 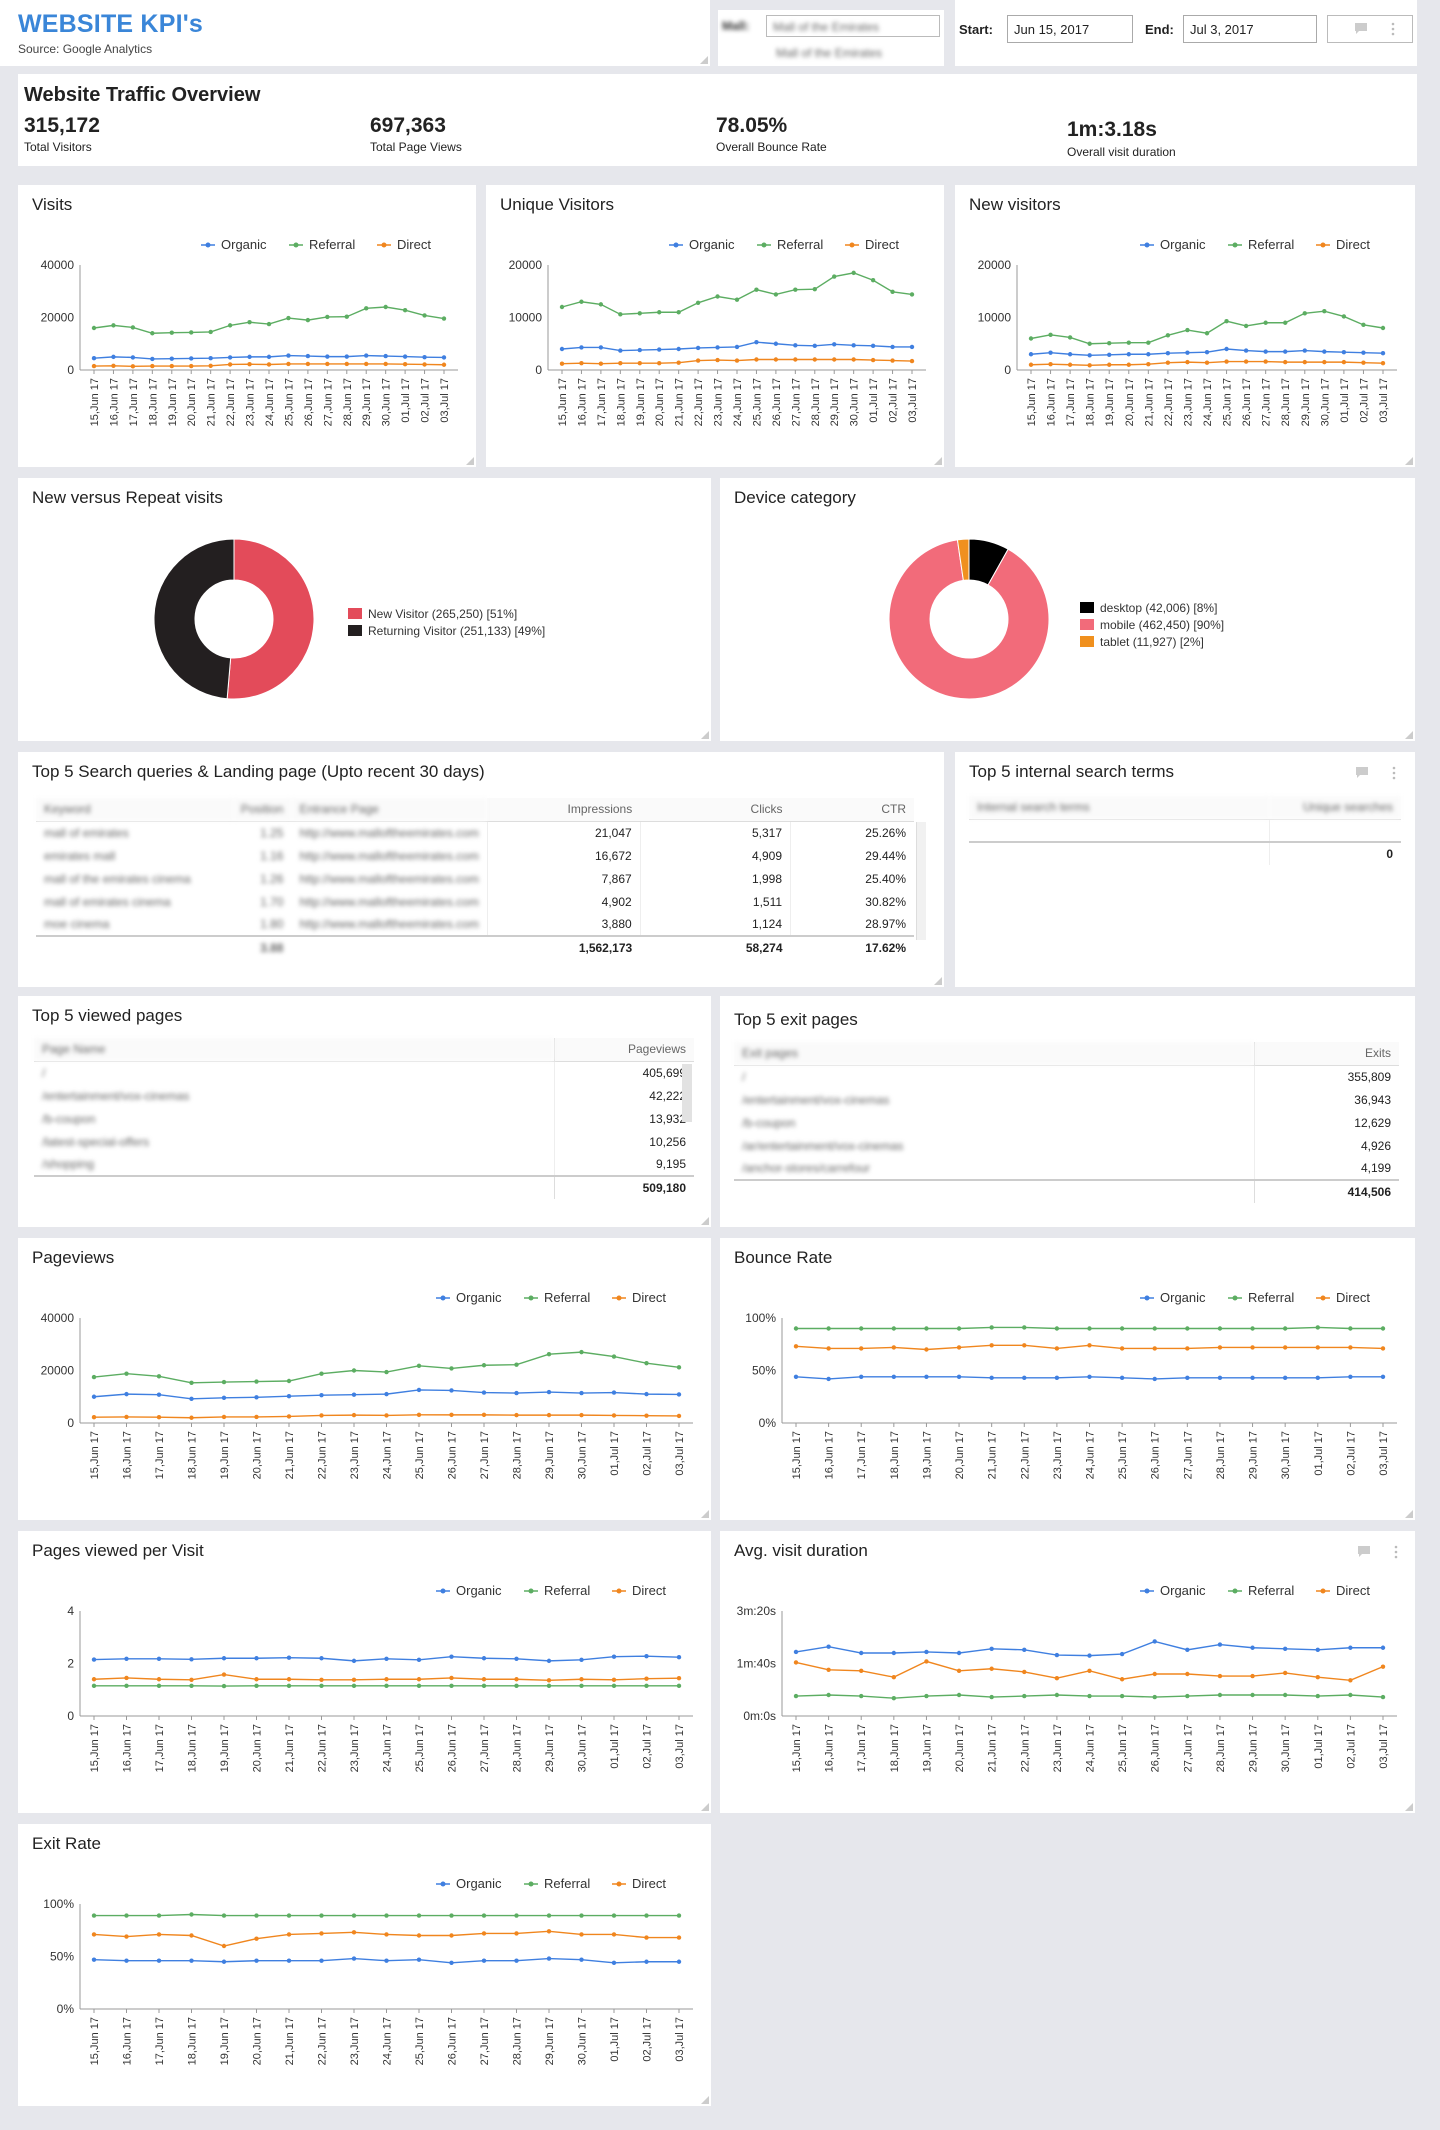 I want to click on donut-slice, so click(x=969, y=619).